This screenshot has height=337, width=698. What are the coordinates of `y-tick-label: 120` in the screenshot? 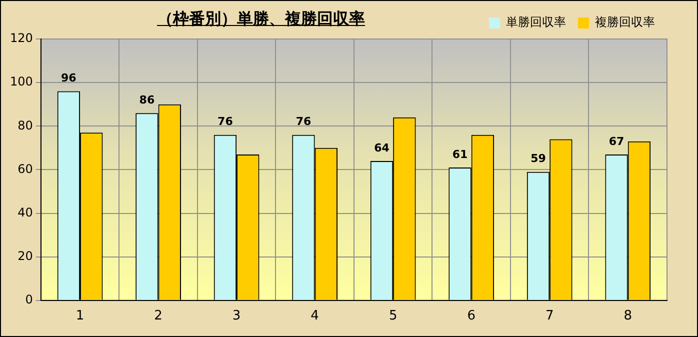 It's located at (21, 38).